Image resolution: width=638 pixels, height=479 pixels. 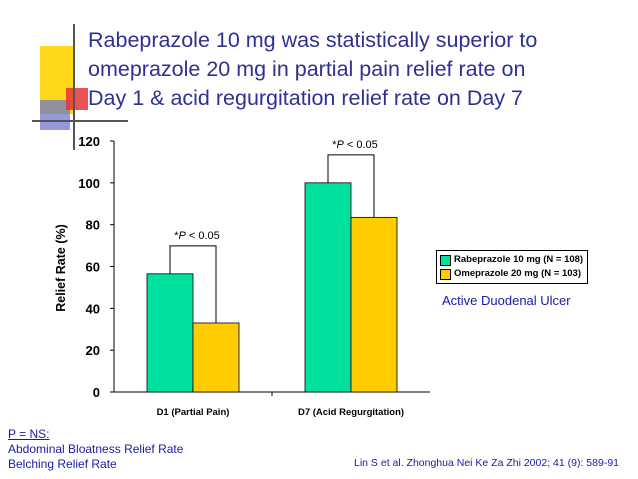 I want to click on legend-swatch-omeprazole, so click(x=445, y=274).